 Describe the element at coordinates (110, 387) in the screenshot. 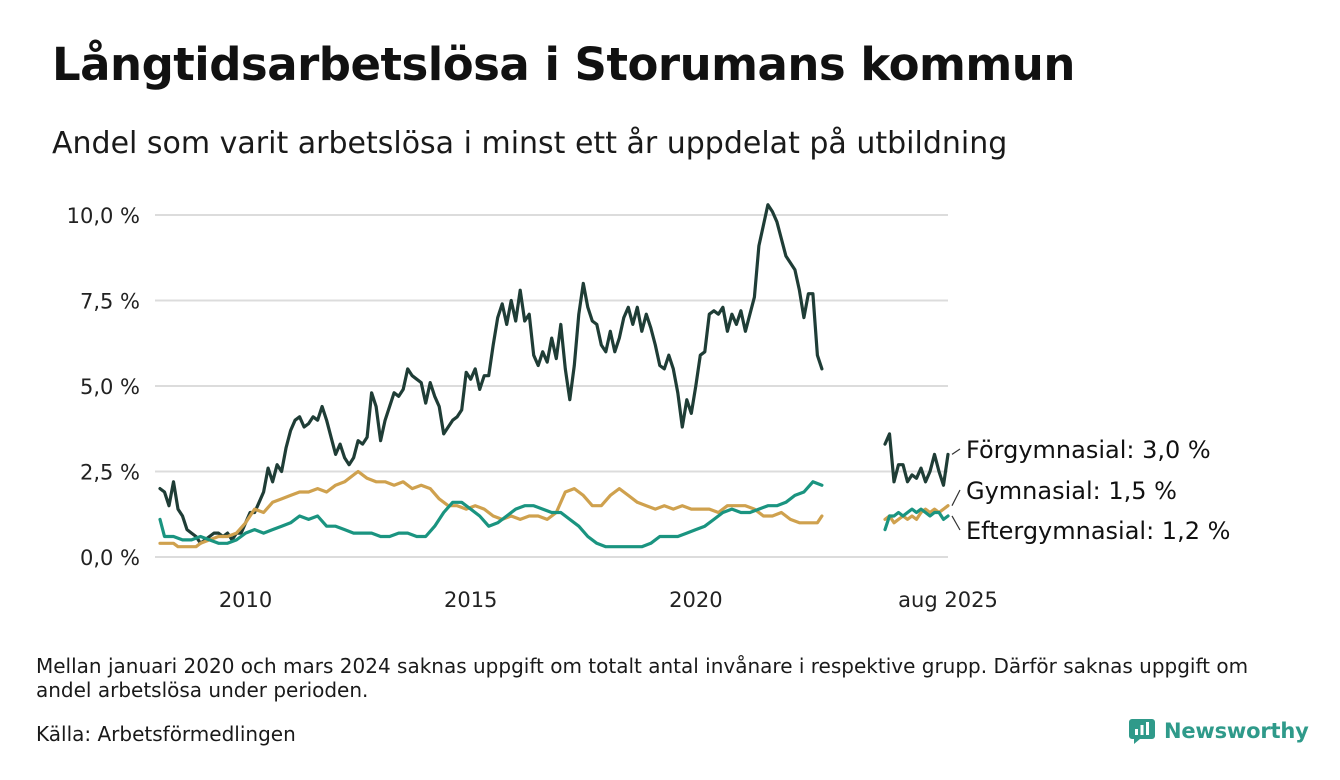

I see `y-tick-label: 5,0 %` at that location.